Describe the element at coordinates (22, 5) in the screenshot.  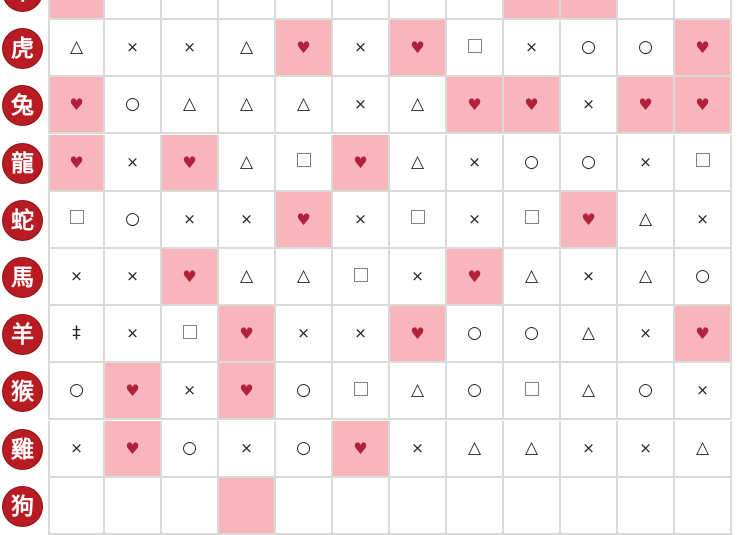
I see `zodiac-label: 牛` at that location.